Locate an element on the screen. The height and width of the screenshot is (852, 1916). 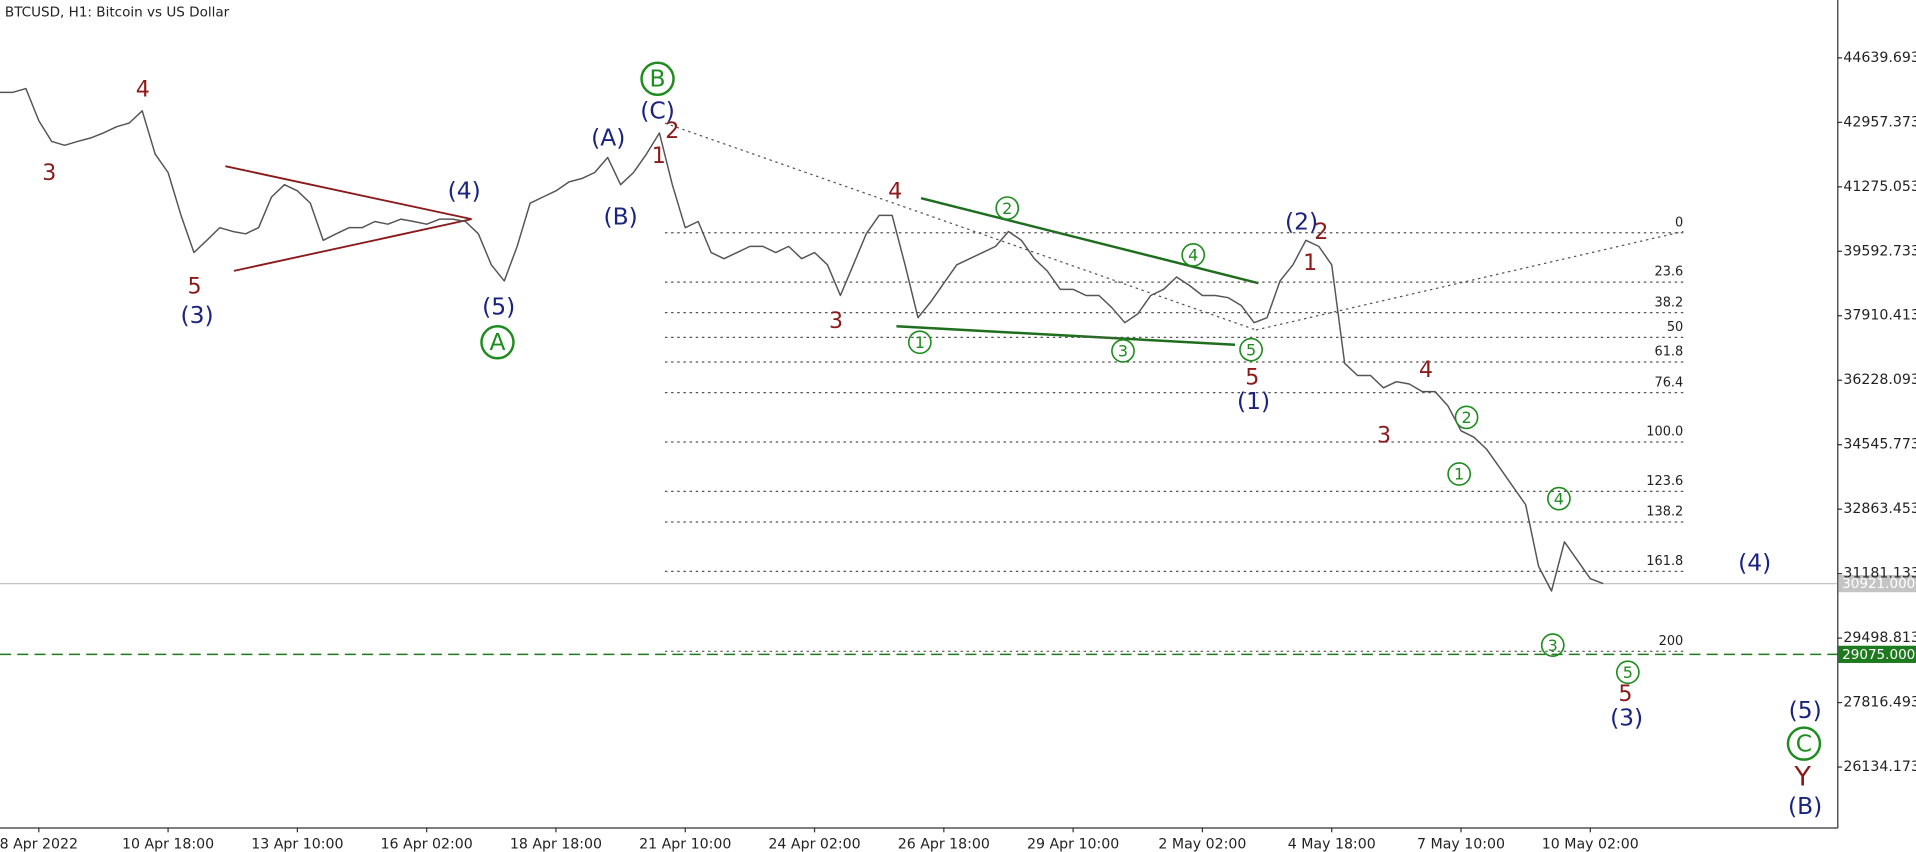
x-tick-label: 7 May 10:00 is located at coordinates (1461, 844).